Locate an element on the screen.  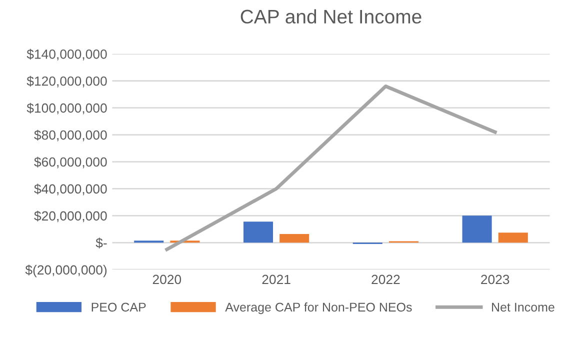
x-tick-label: 2023 is located at coordinates (495, 279).